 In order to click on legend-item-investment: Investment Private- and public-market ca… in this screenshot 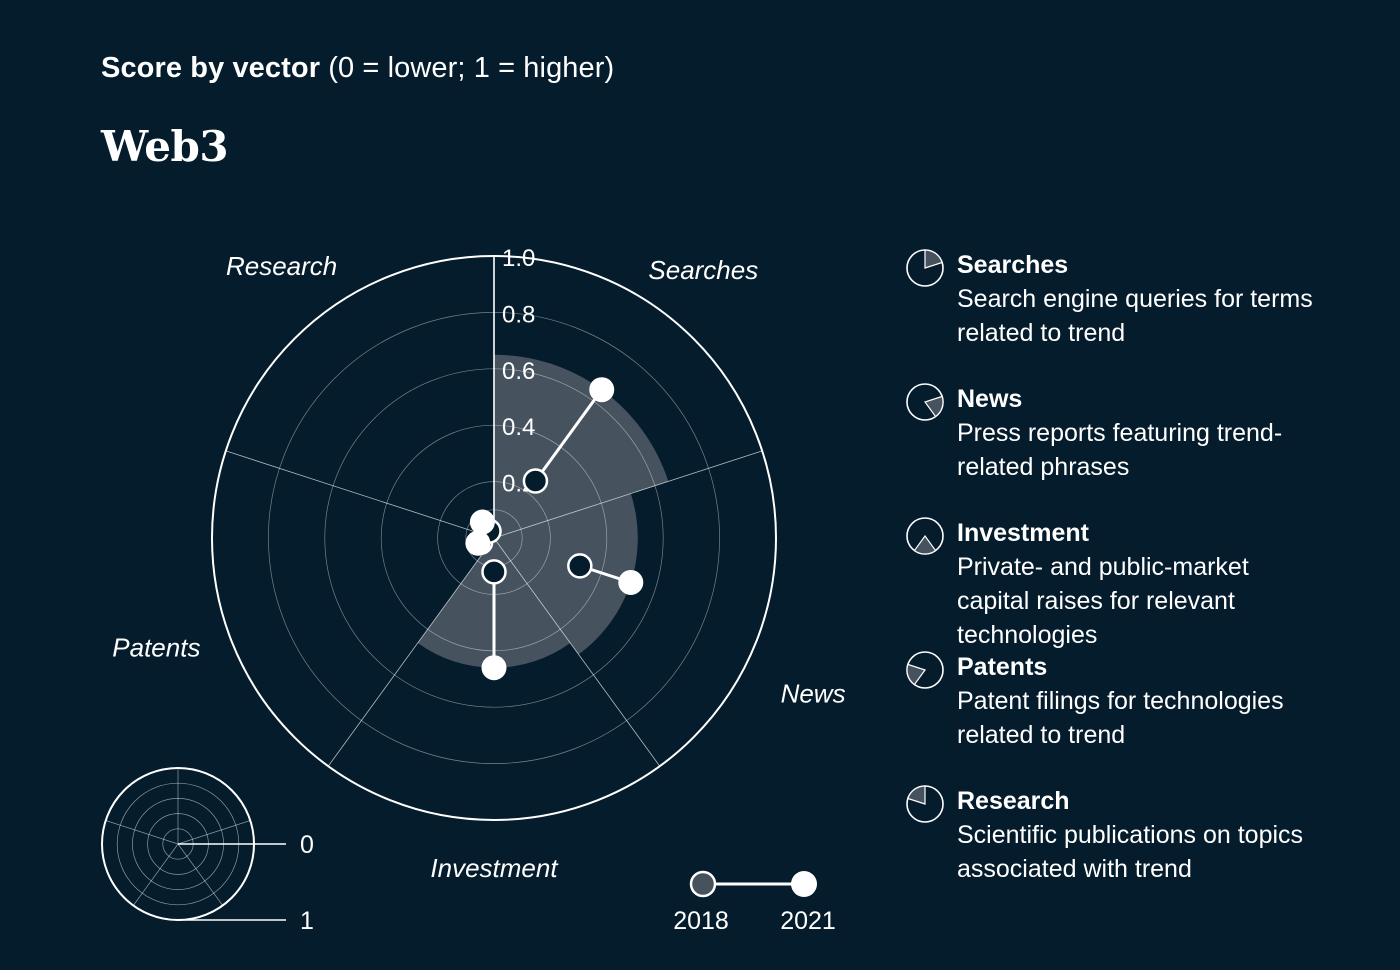, I will do `click(1125, 583)`.